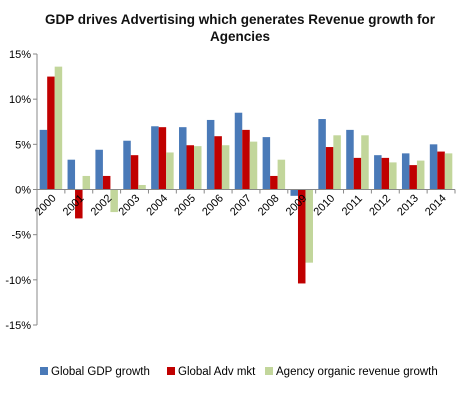 The image size is (470, 405). What do you see at coordinates (190, 167) in the screenshot?
I see `bar-2-2005` at bounding box center [190, 167].